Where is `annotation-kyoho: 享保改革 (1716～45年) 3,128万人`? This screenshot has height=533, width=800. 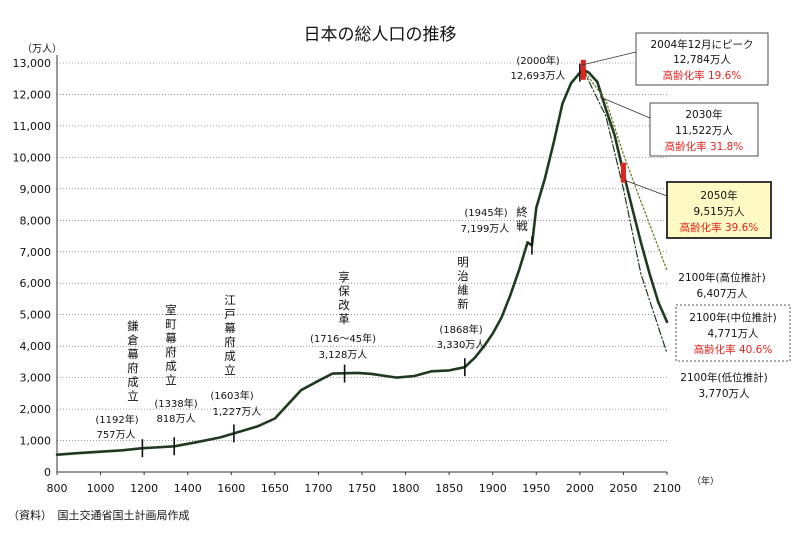 annotation-kyoho: 享保改革 (1716～45年) 3,128万人 is located at coordinates (343, 315).